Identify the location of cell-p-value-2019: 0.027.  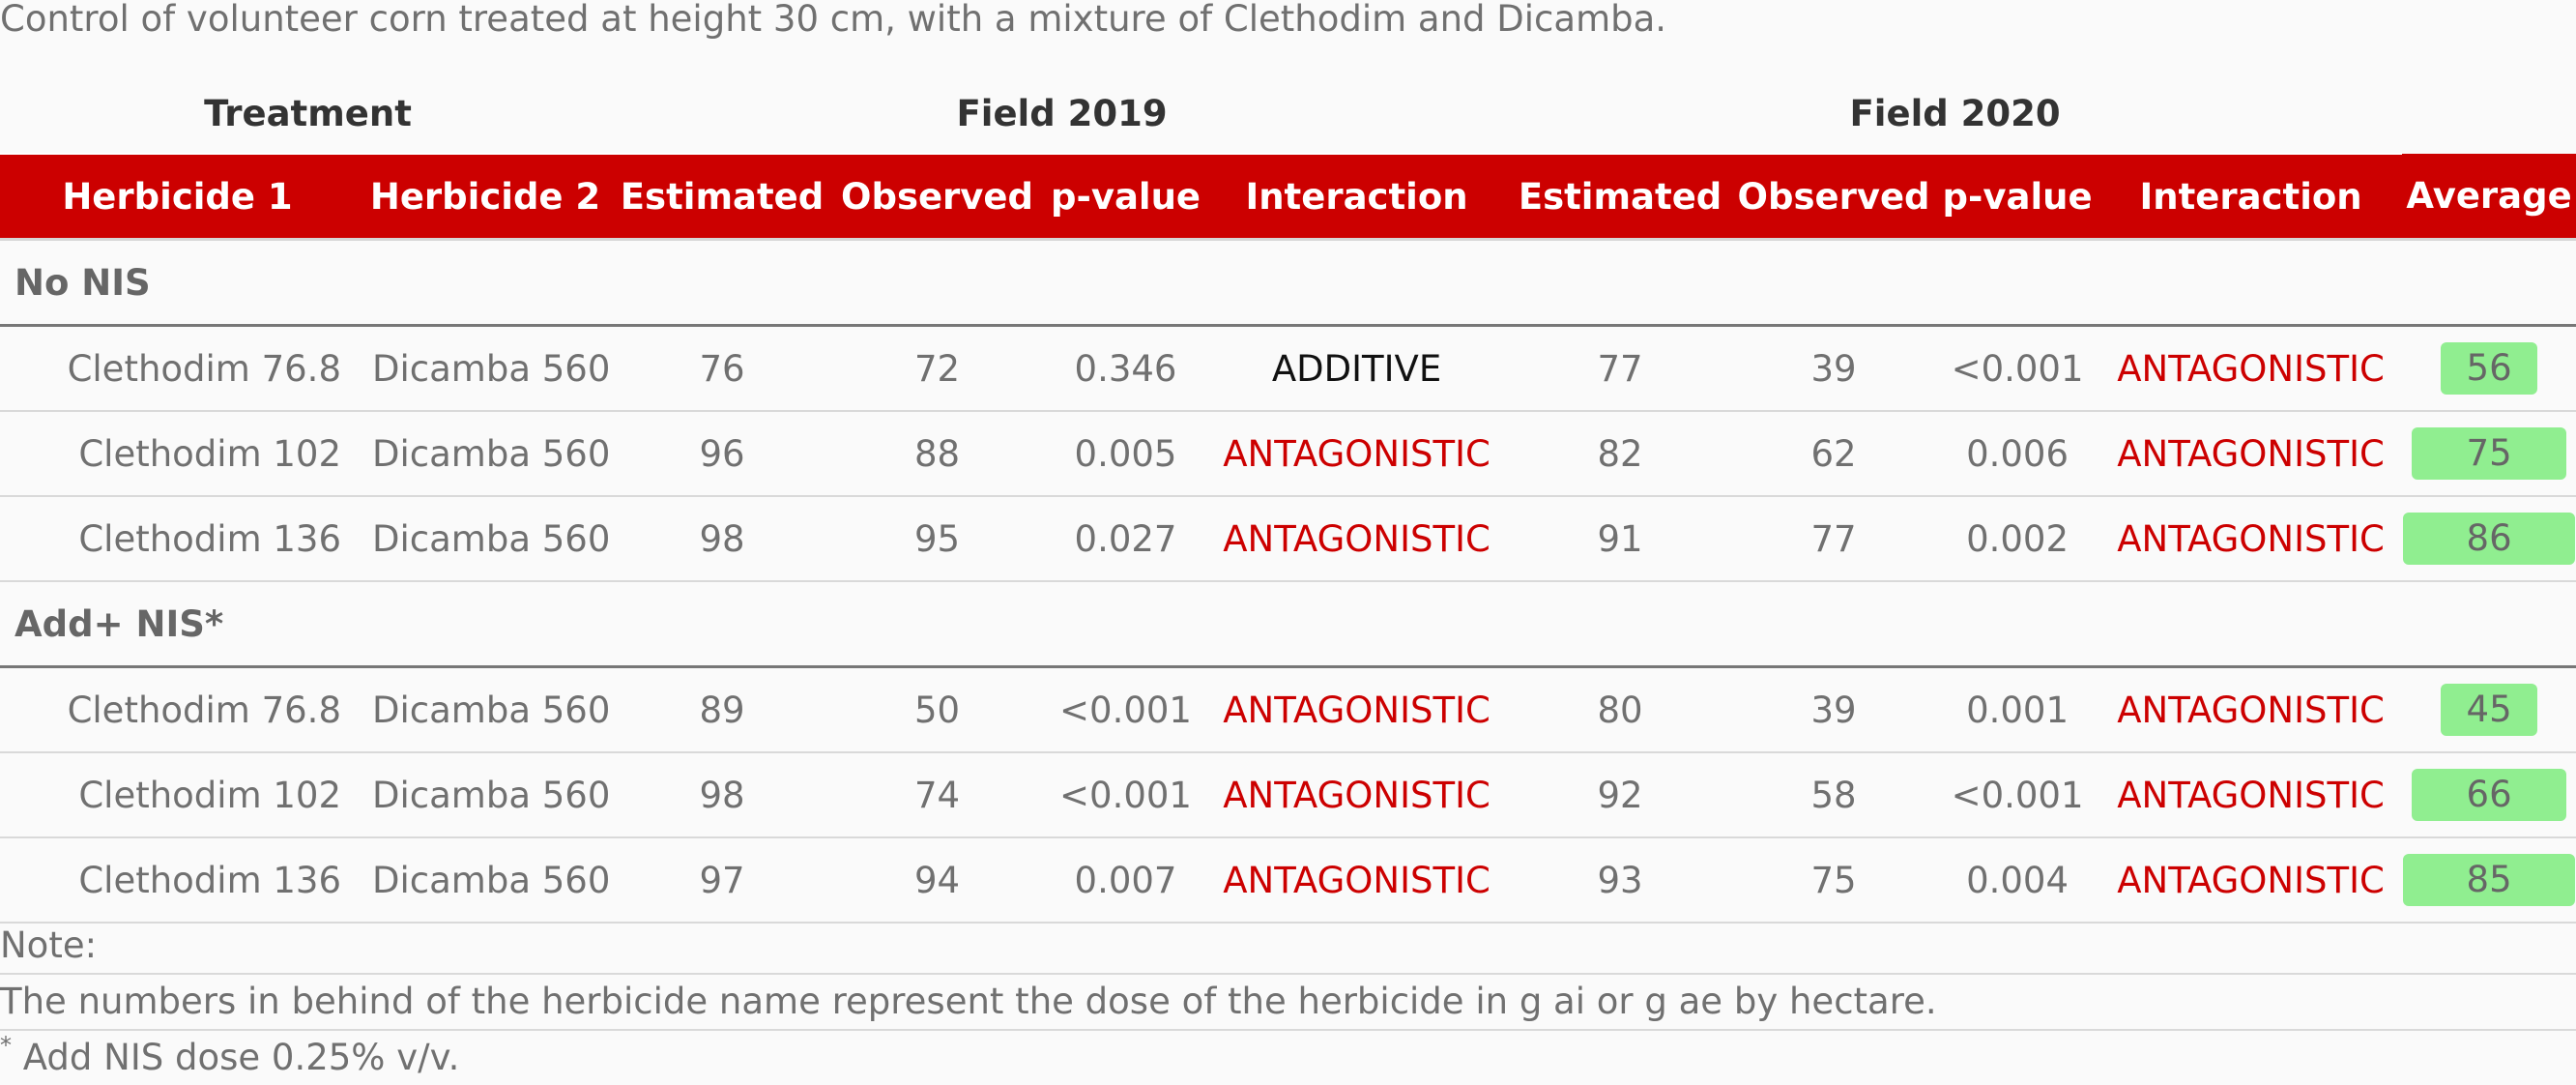
(1126, 539).